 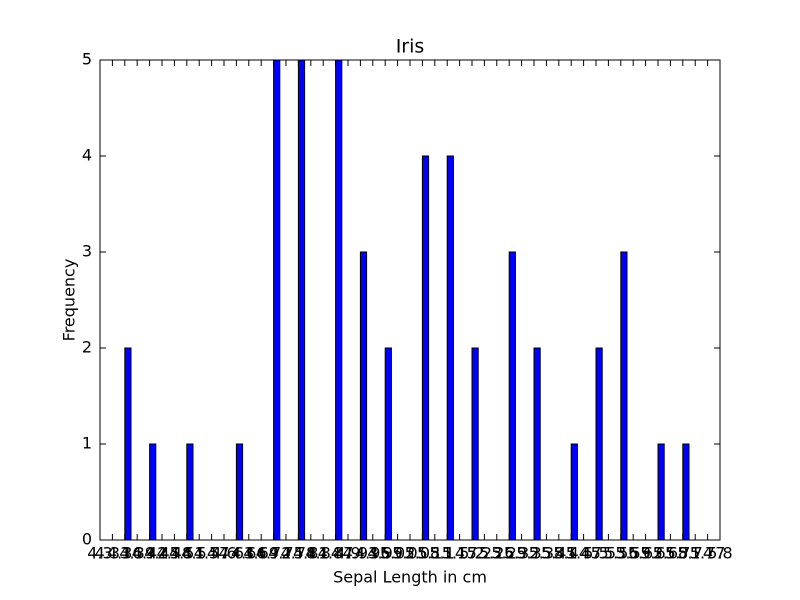 I want to click on x-tick-label: 5.14, so click(x=447, y=553).